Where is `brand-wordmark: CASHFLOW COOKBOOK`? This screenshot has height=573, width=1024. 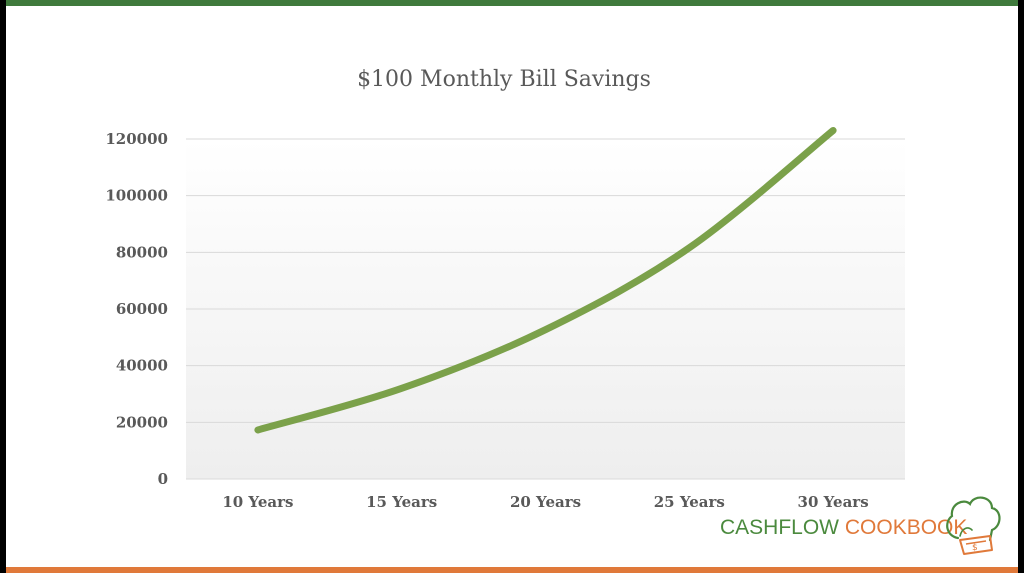 brand-wordmark: CASHFLOW COOKBOOK is located at coordinates (843, 528).